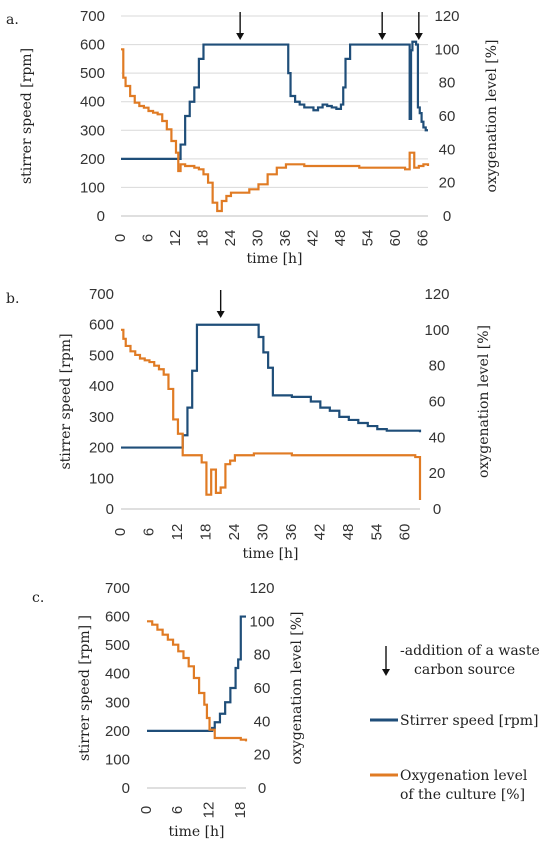 Image resolution: width=550 pixels, height=849 pixels. I want to click on x-tick-label: 66, so click(422, 238).